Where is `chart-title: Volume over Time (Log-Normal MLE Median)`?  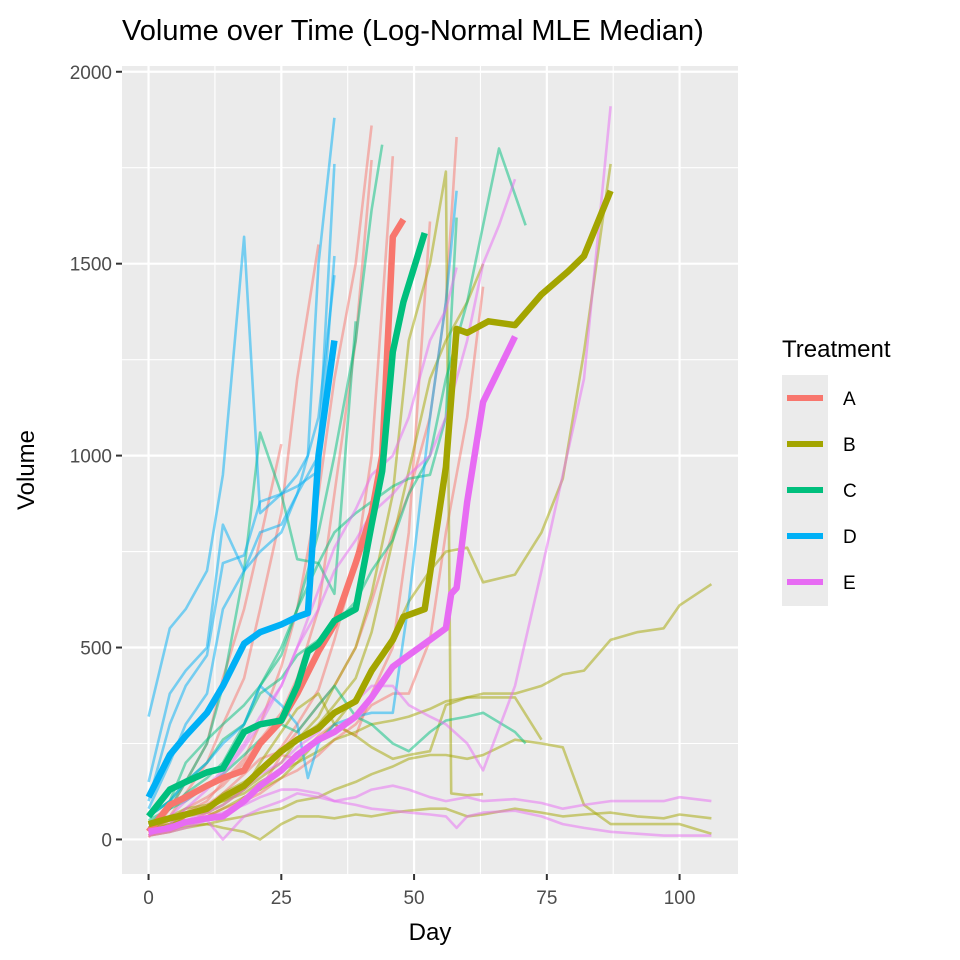 chart-title: Volume over Time (Log-Normal MLE Median) is located at coordinates (413, 31).